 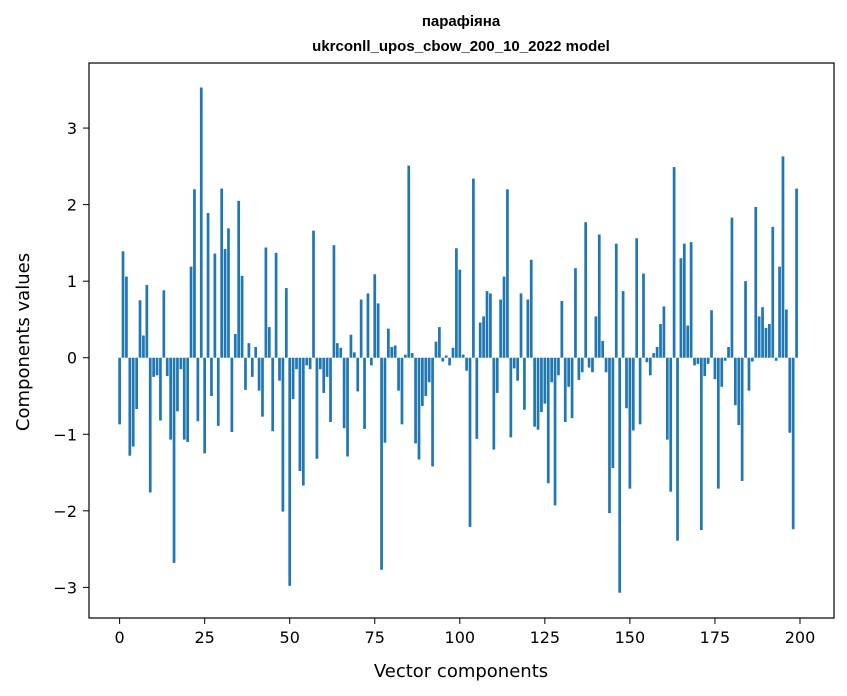 I want to click on x-axis-ticks: 0 25 50 75 100 125 150 175 200, so click(x=465, y=632).